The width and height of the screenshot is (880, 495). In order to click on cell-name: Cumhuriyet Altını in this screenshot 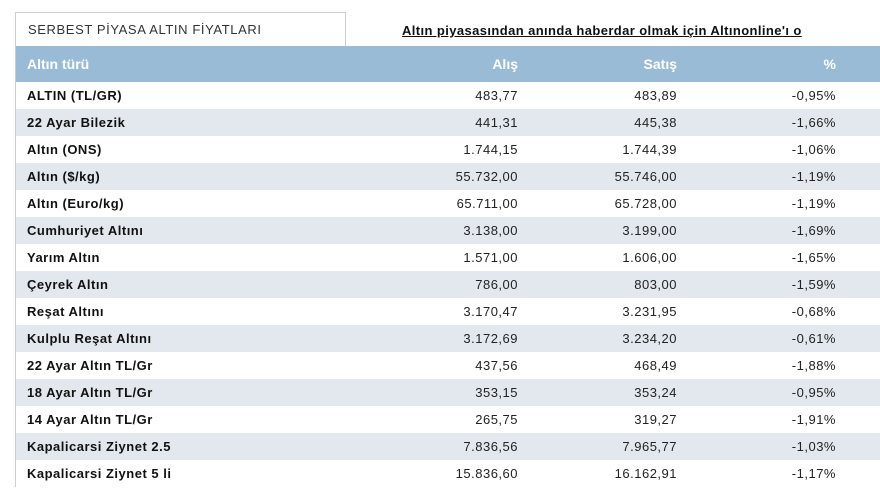, I will do `click(85, 230)`.